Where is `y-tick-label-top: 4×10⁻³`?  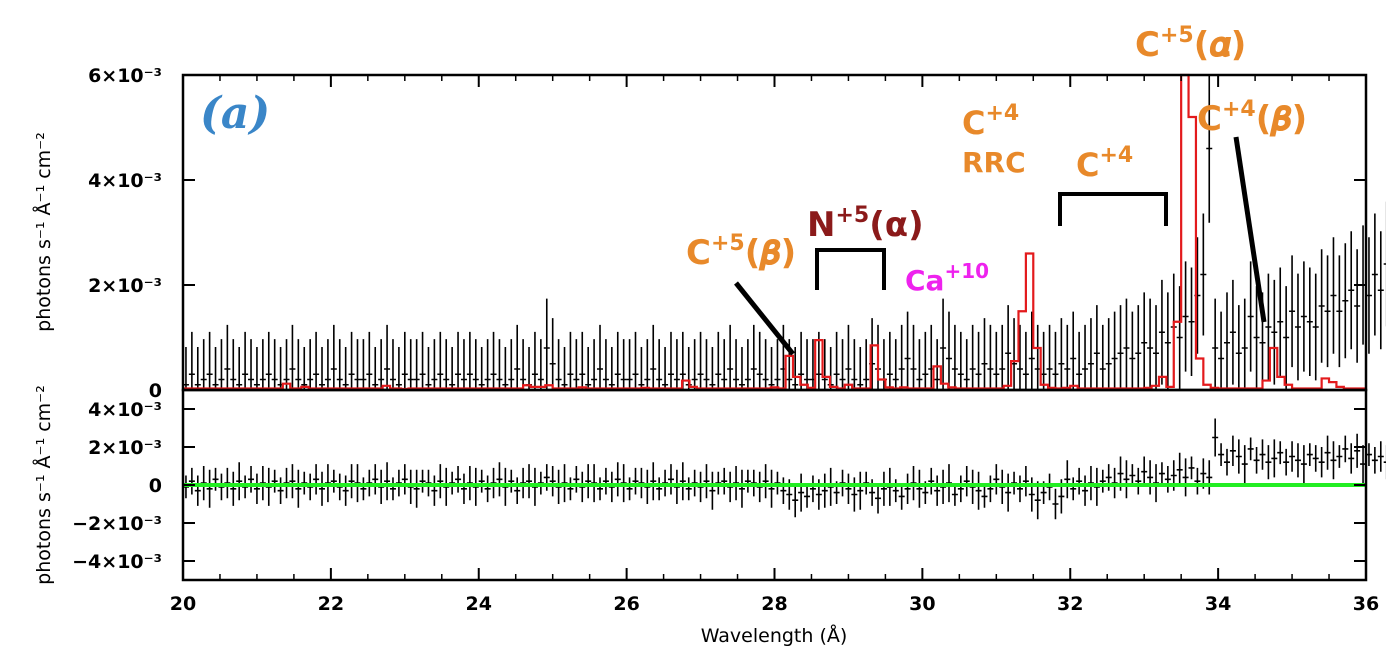
y-tick-label-top: 4×10⁻³ is located at coordinates (125, 181).